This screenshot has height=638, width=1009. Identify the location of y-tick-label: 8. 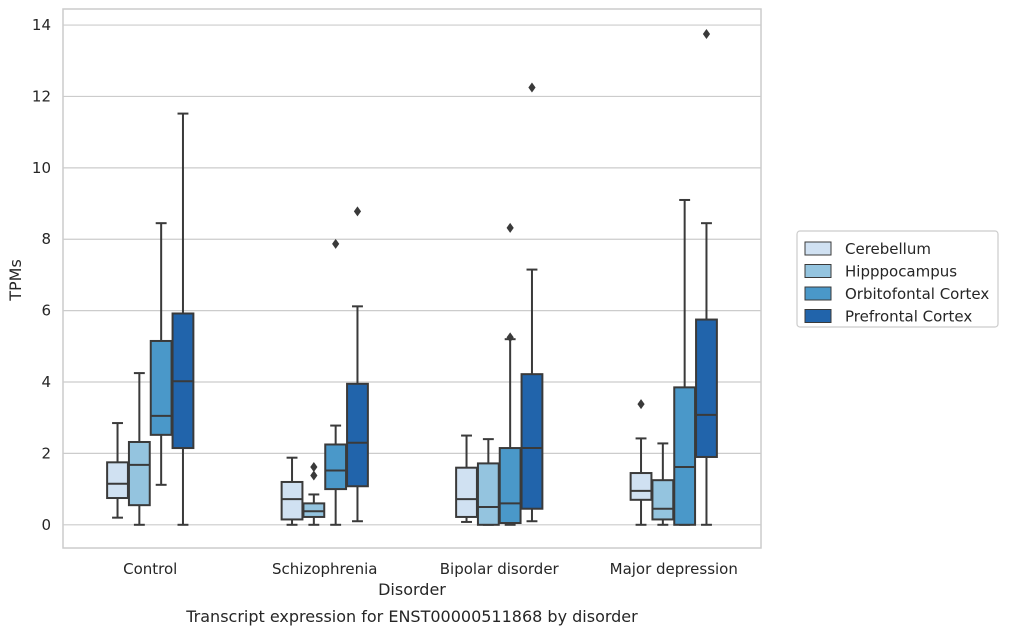
(46, 239).